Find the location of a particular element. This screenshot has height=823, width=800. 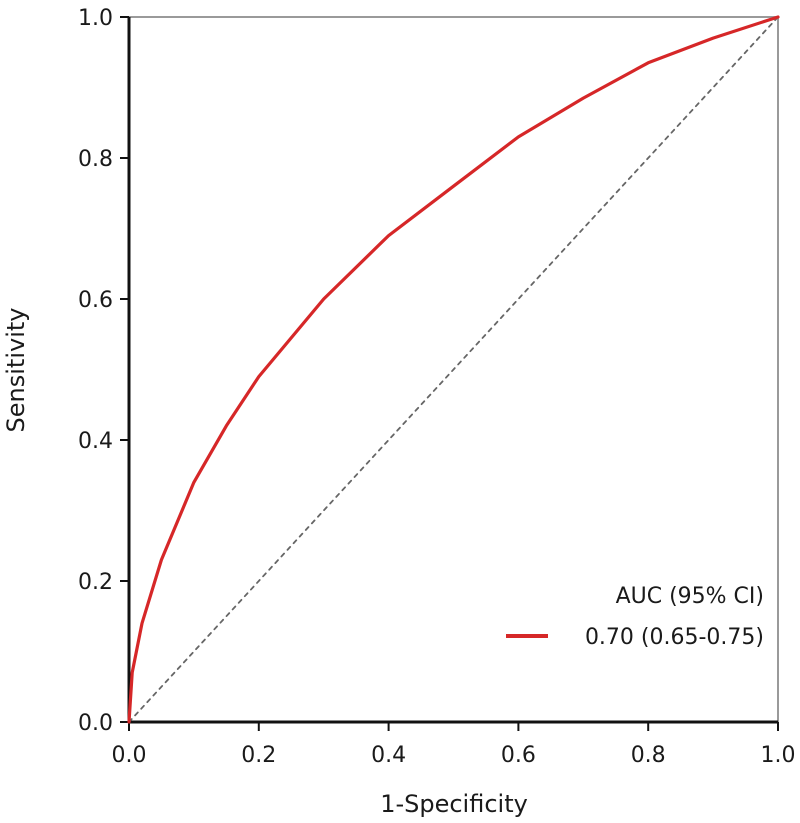

legend-title: AUC (95% CI) is located at coordinates (690, 596).